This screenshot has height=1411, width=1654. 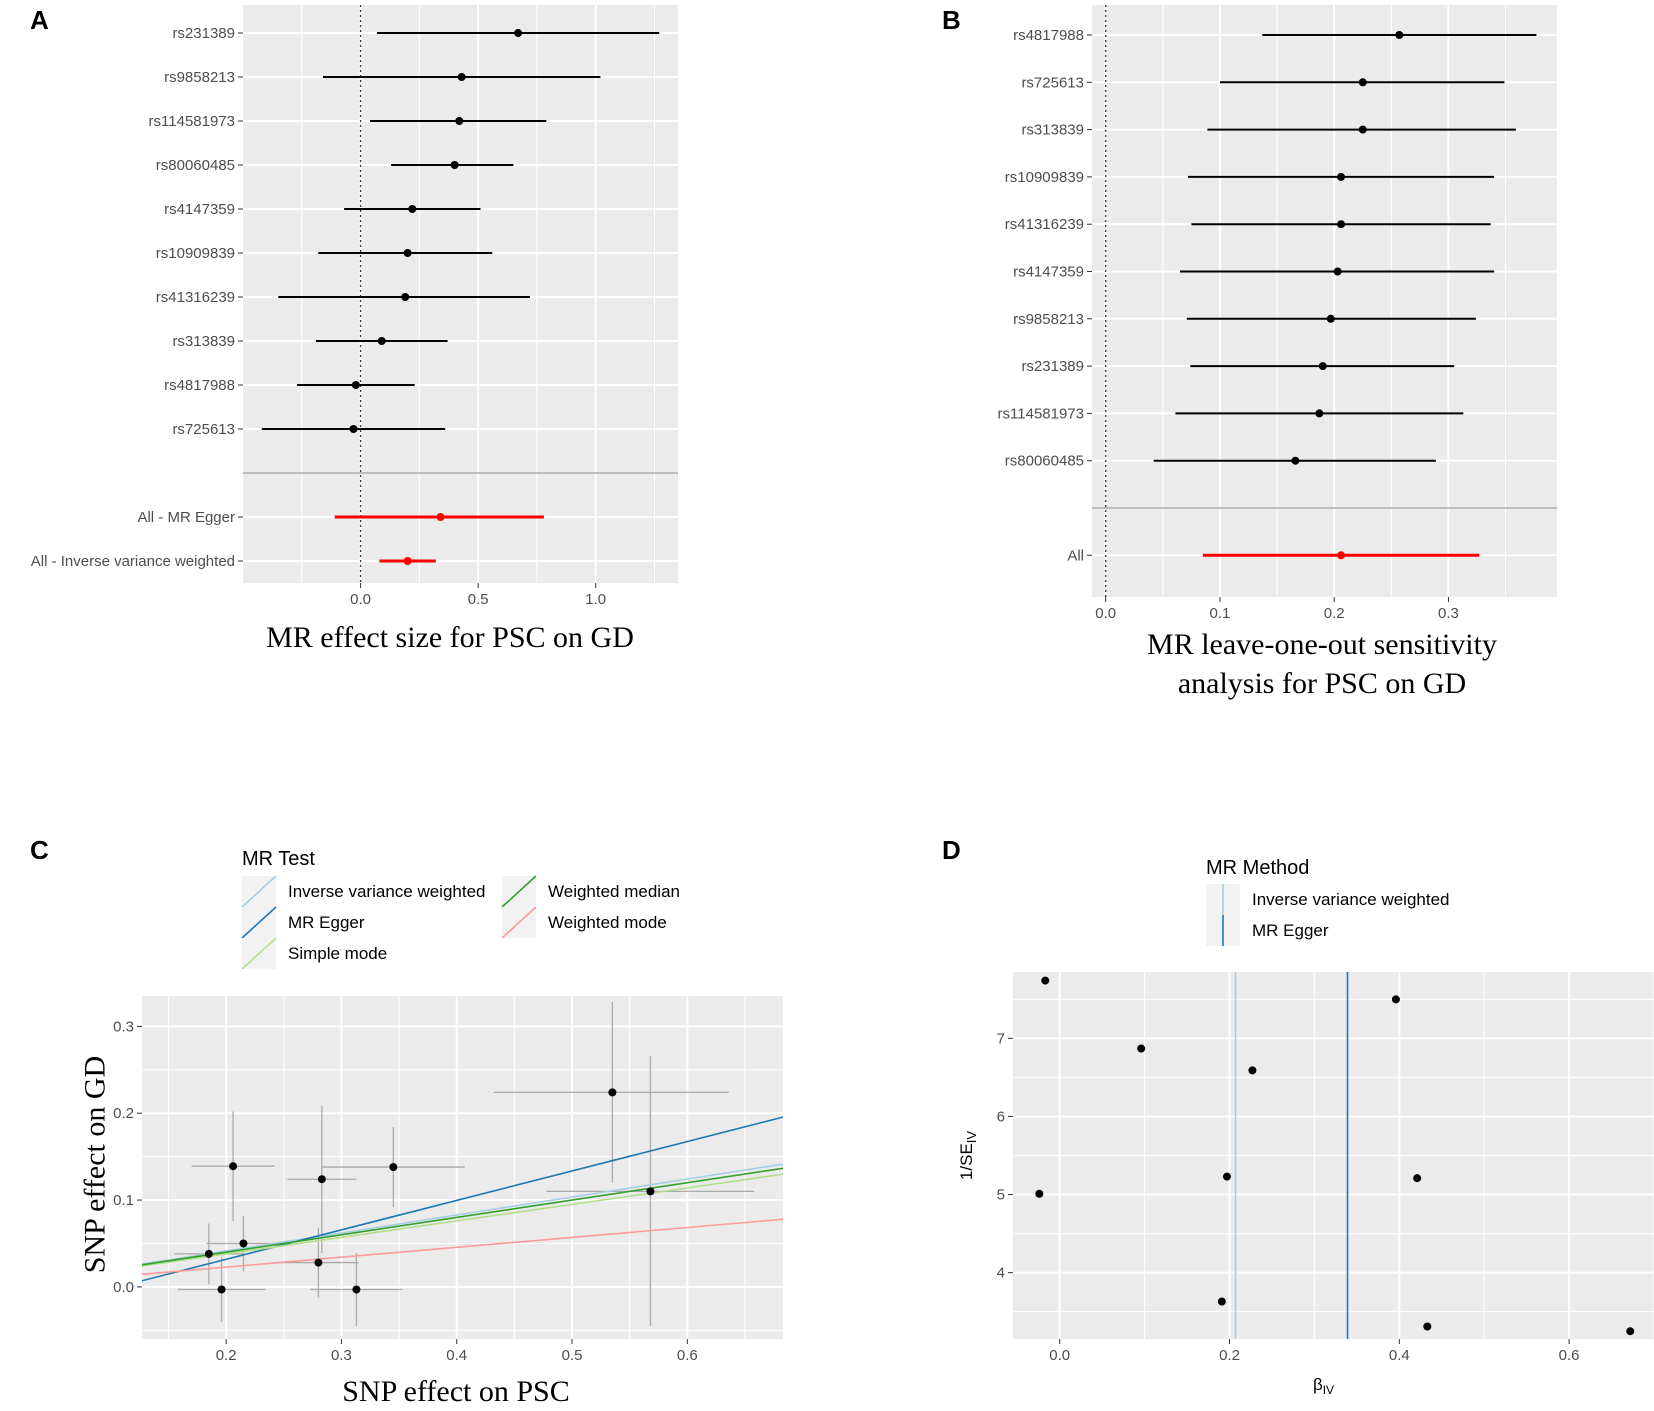 I want to click on panel-a-plot-area, so click(x=460, y=294).